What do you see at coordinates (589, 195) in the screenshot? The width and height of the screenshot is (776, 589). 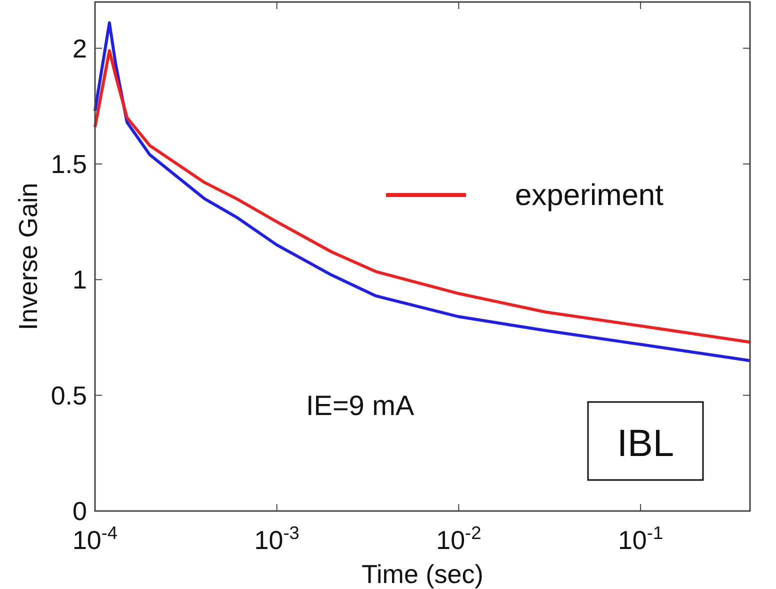 I see `legend-label: experiment` at bounding box center [589, 195].